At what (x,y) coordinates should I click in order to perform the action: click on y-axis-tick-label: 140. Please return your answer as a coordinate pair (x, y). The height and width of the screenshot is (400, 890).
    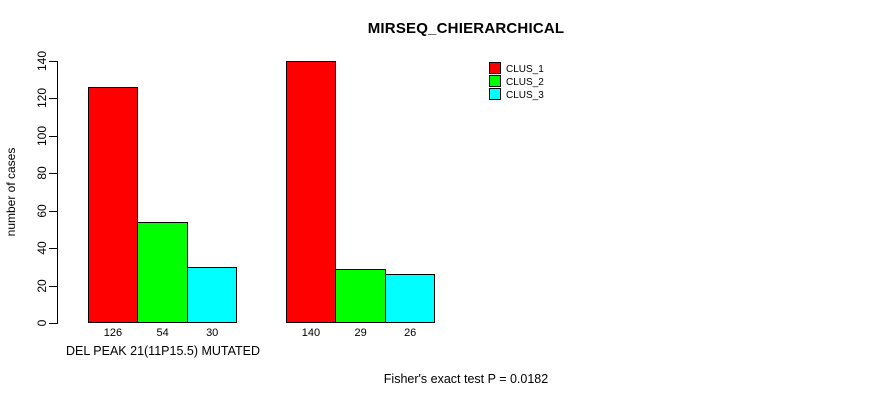
    Looking at the image, I should click on (42, 61).